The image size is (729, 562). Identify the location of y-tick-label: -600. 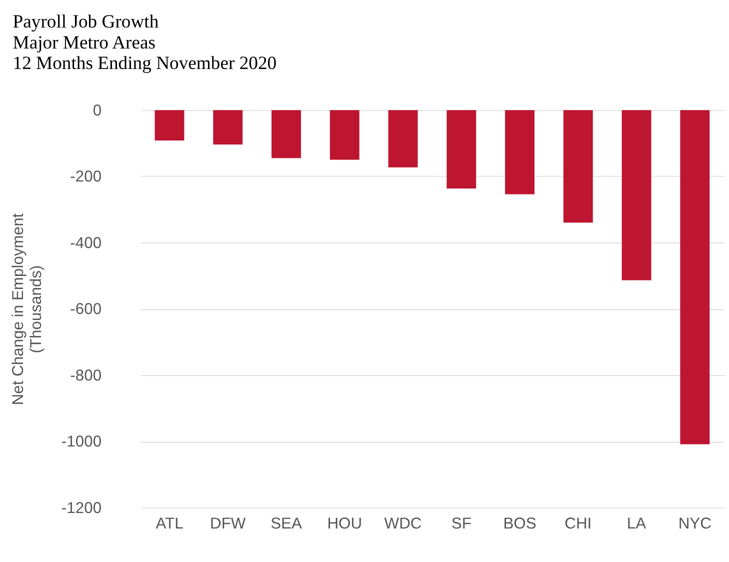
(86, 309).